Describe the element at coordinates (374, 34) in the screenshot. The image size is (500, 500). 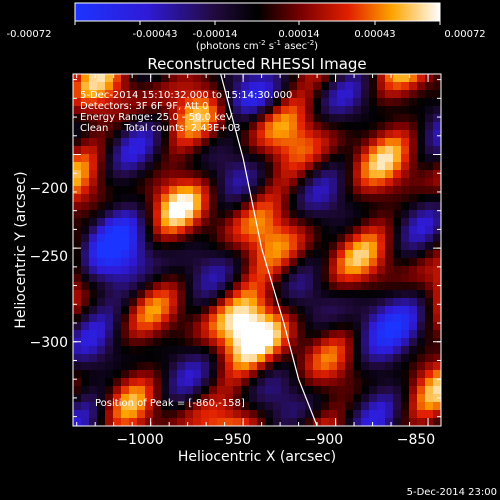
I see `colorbar-tick-label: 0.00043` at that location.